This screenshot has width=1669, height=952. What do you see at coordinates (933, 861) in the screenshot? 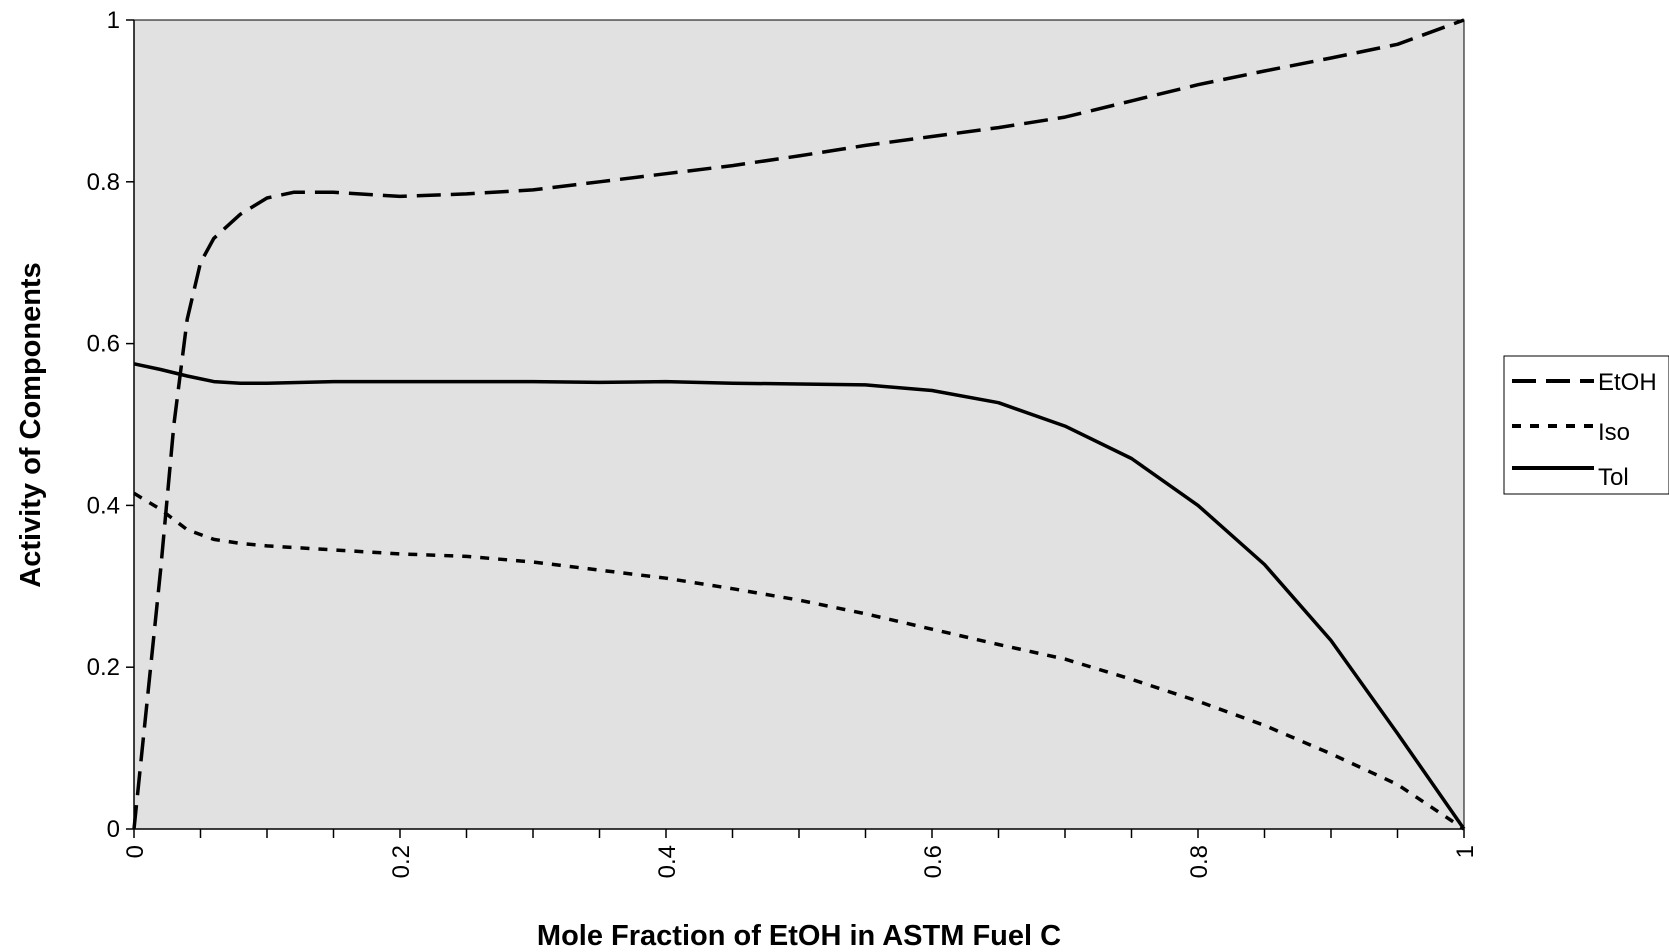
I see `x-tick-label: 0.6` at bounding box center [933, 861].